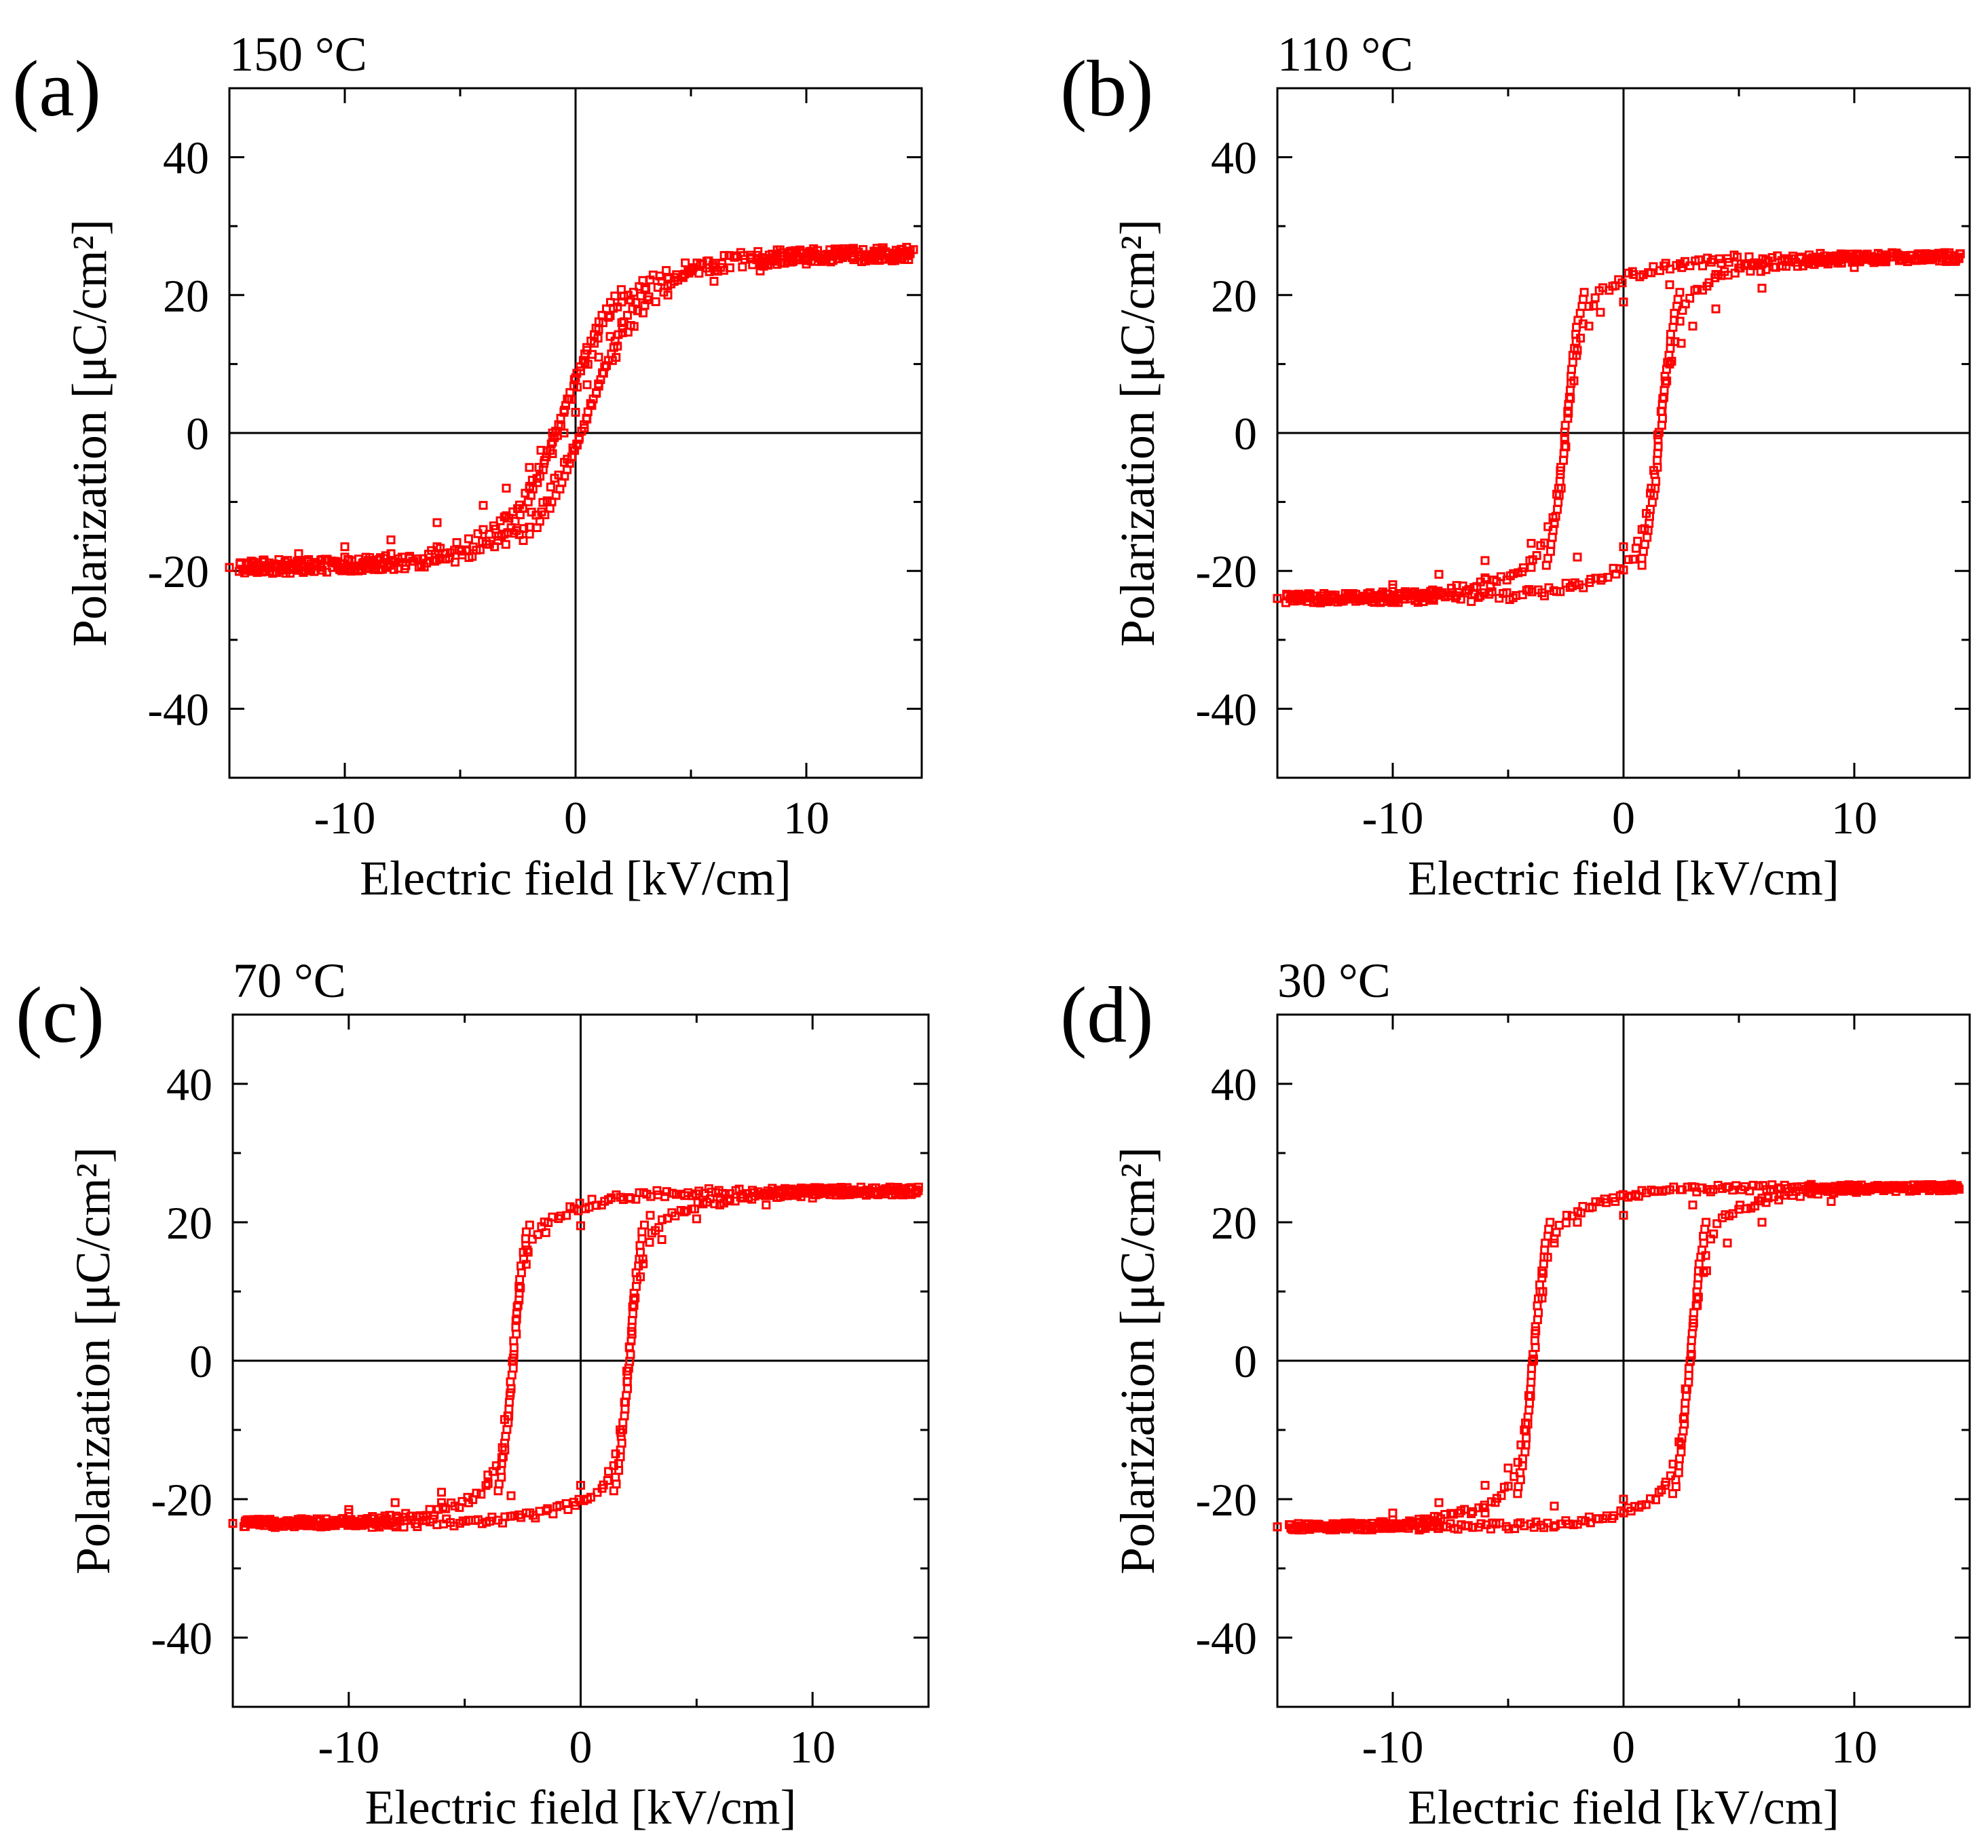 The height and width of the screenshot is (1848, 1988). What do you see at coordinates (178, 709) in the screenshot?
I see `y-tick-label: -40` at bounding box center [178, 709].